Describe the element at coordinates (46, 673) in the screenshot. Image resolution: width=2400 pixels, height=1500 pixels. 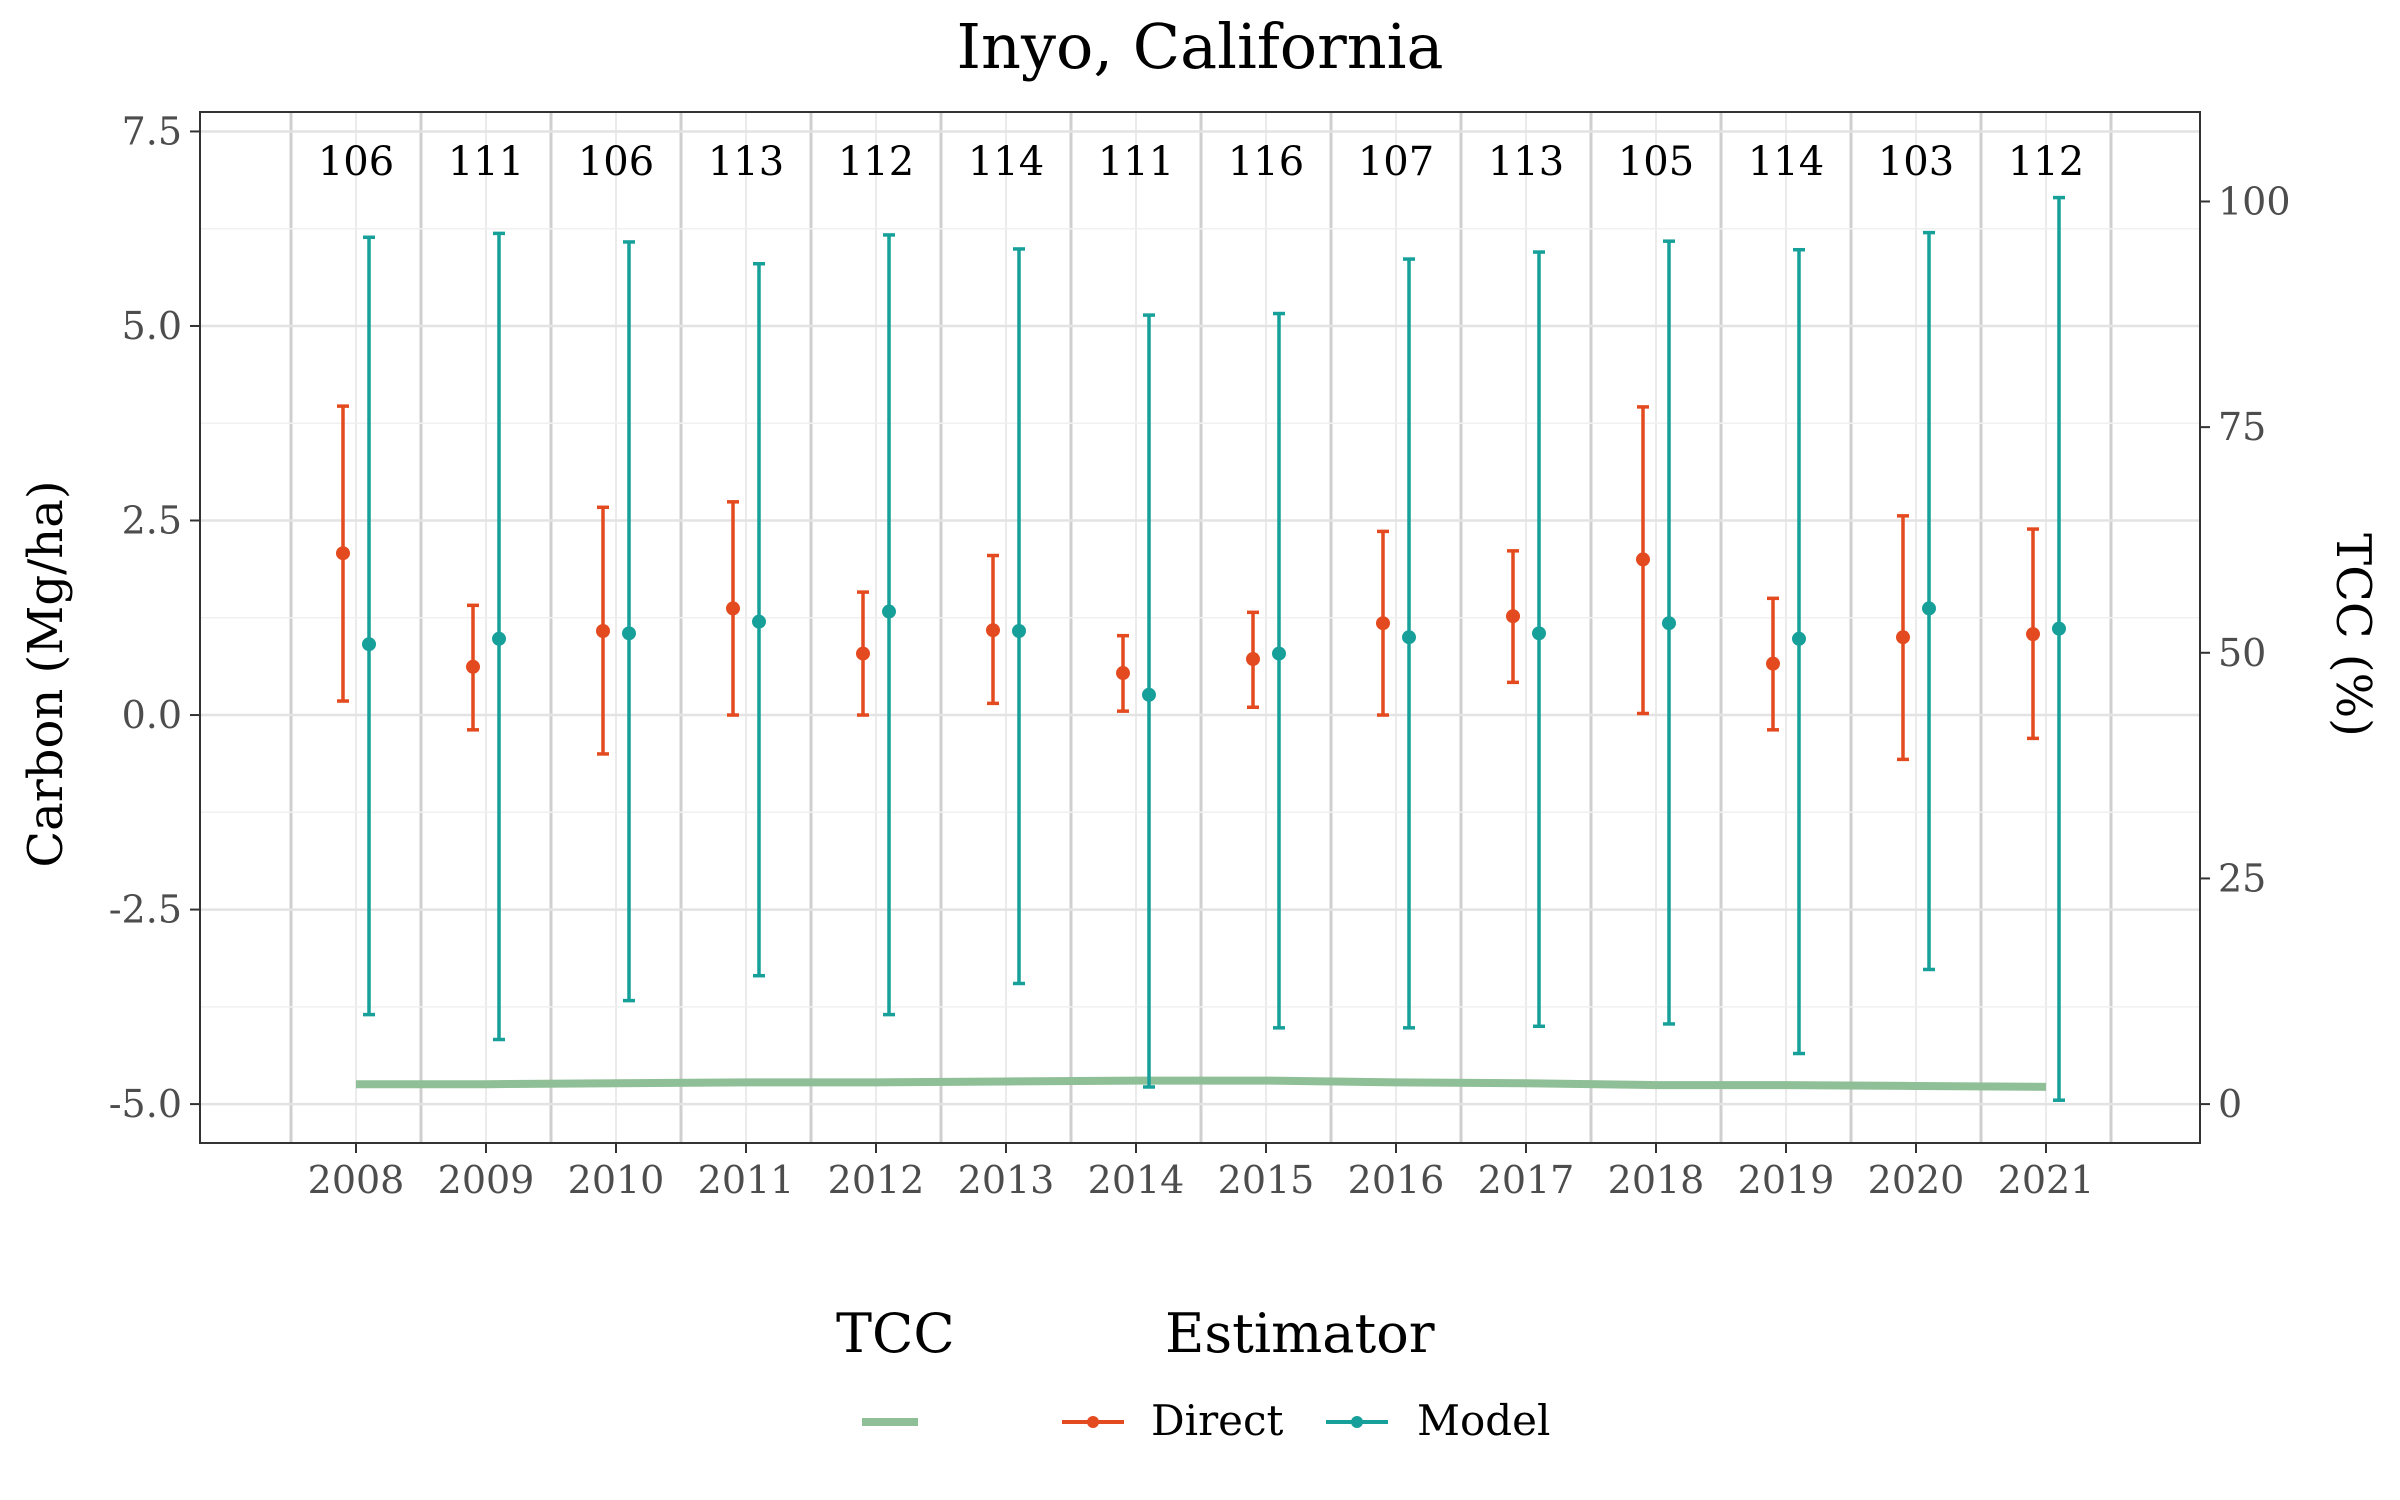
I see `y-axis-title: Carbon (Mg/ha)` at that location.